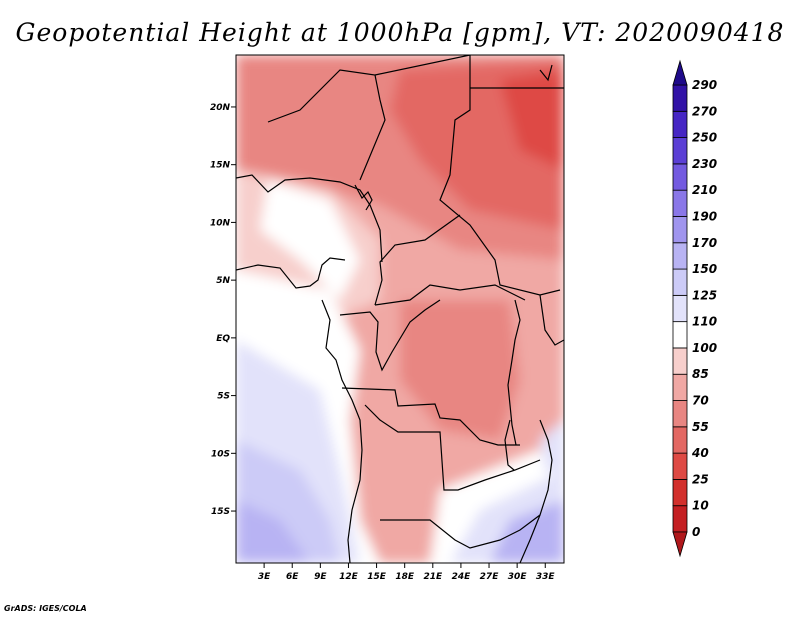 This screenshot has height=618, width=800. I want to click on x-tick-label: 21E, so click(433, 577).